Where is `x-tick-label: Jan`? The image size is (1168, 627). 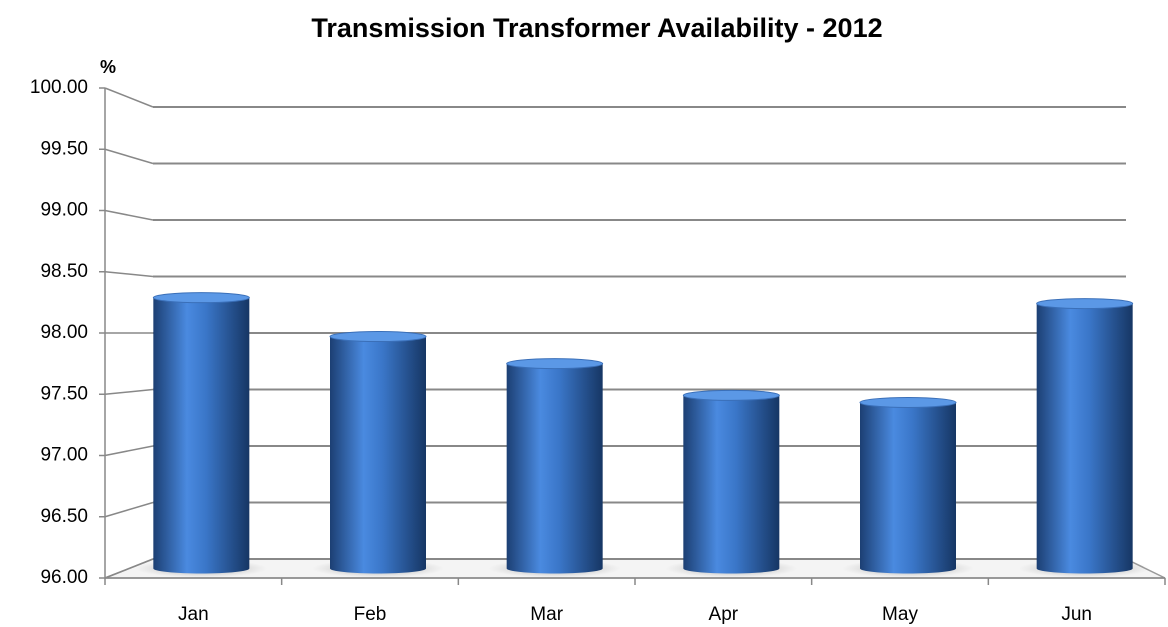 x-tick-label: Jan is located at coordinates (193, 614).